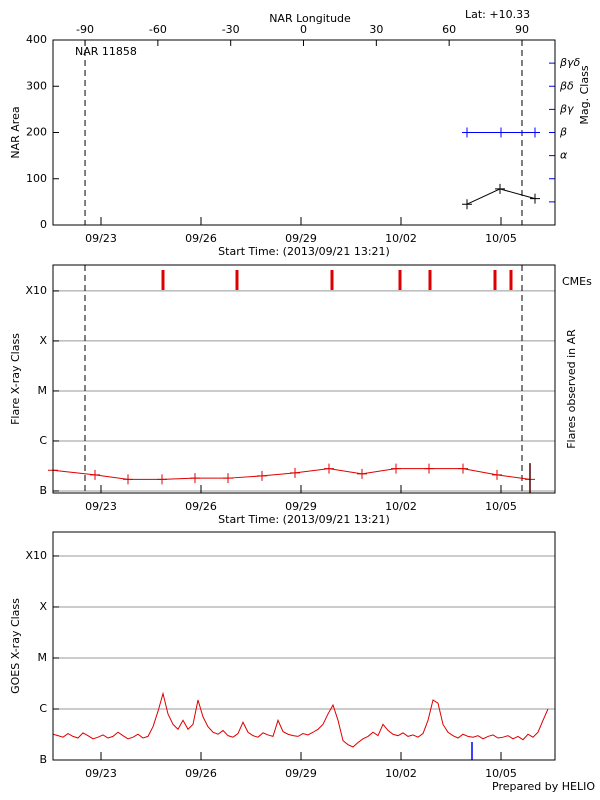 Image resolution: width=600 pixels, height=800 pixels. What do you see at coordinates (303, 29) in the screenshot?
I see `x2-tick-label: 0` at bounding box center [303, 29].